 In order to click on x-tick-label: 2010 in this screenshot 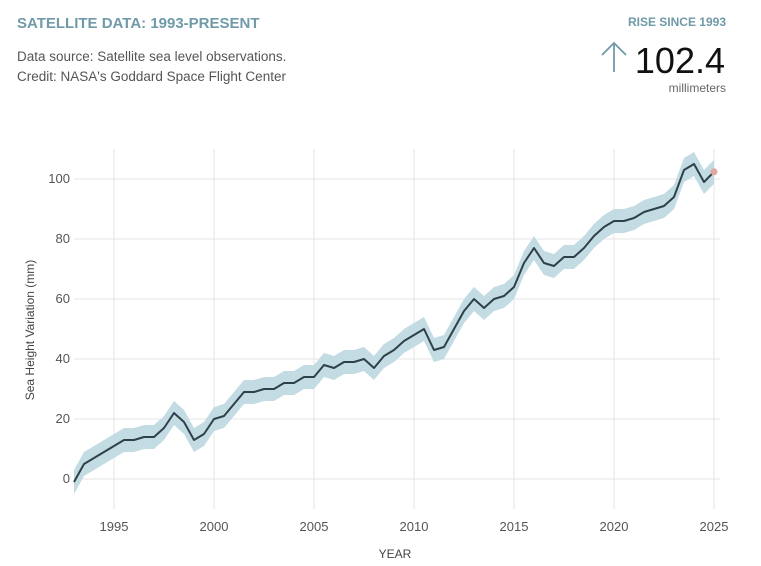, I will do `click(414, 526)`.